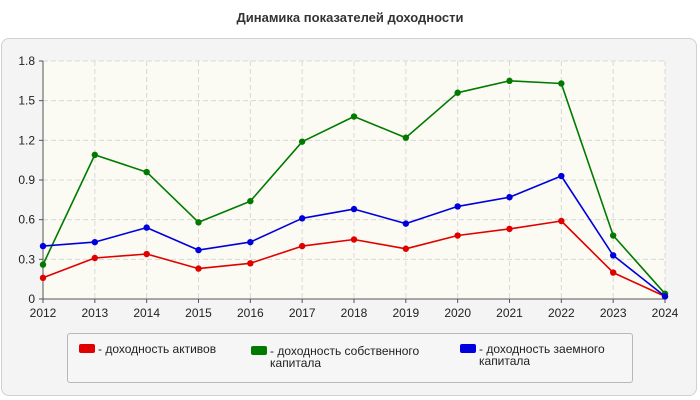 The image size is (700, 400). Describe the element at coordinates (250, 313) in the screenshot. I see `x-tick-label: 2016` at that location.